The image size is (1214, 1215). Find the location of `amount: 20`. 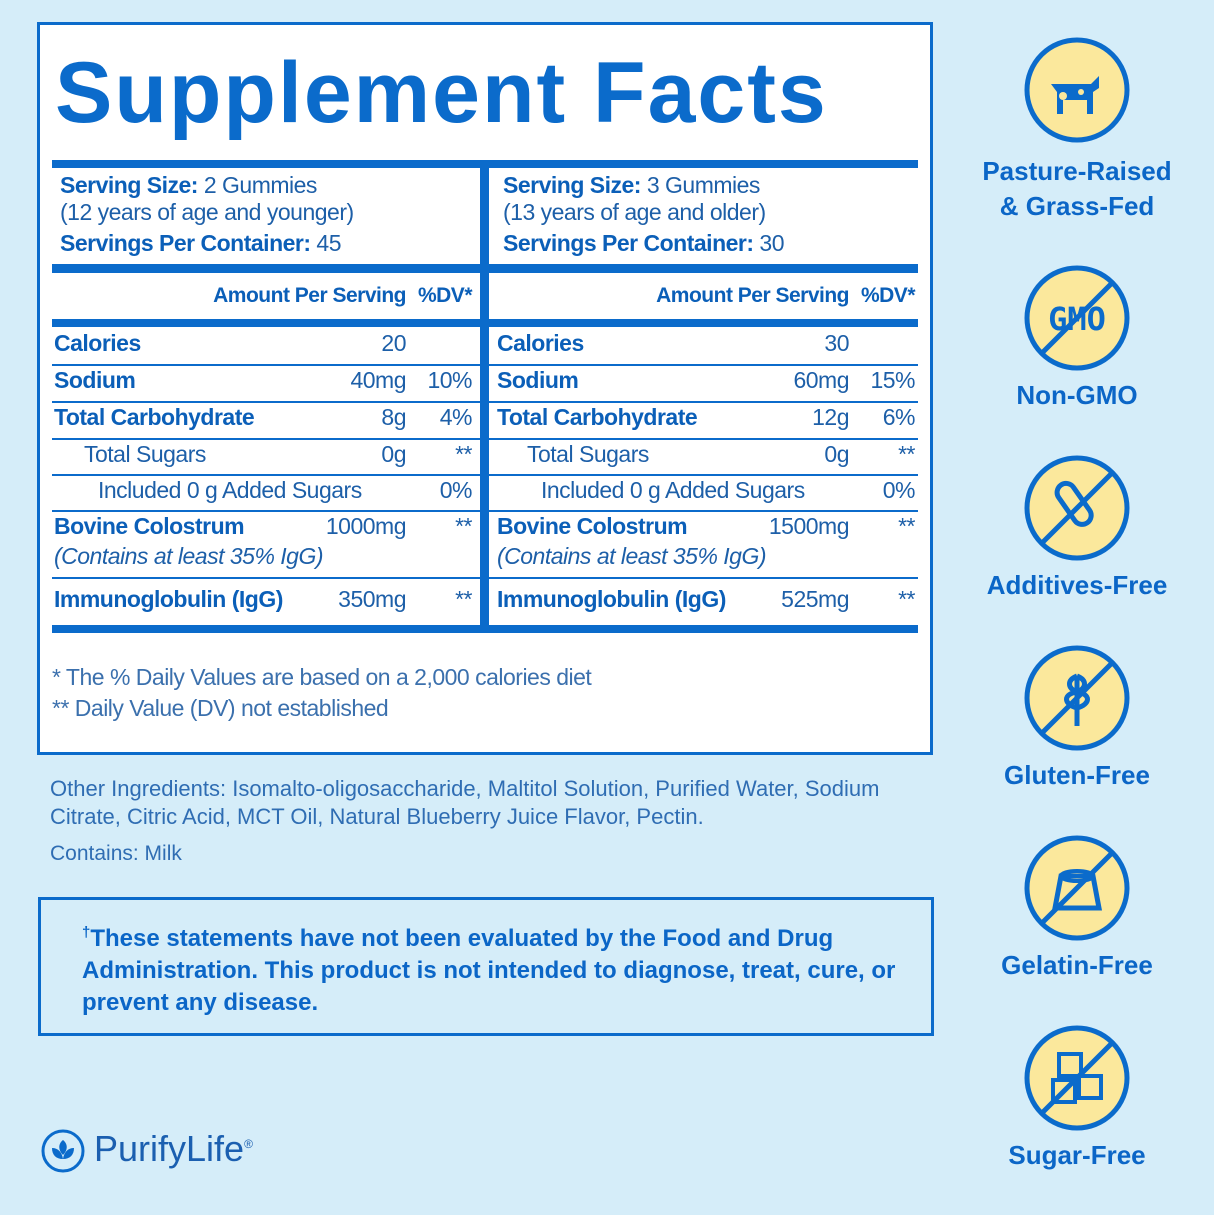

amount: 20 is located at coordinates (393, 343).